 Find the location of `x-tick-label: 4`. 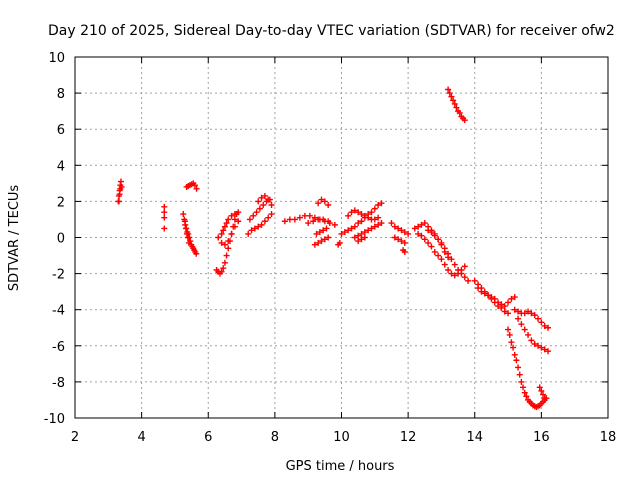

x-tick-label: 4 is located at coordinates (141, 437).